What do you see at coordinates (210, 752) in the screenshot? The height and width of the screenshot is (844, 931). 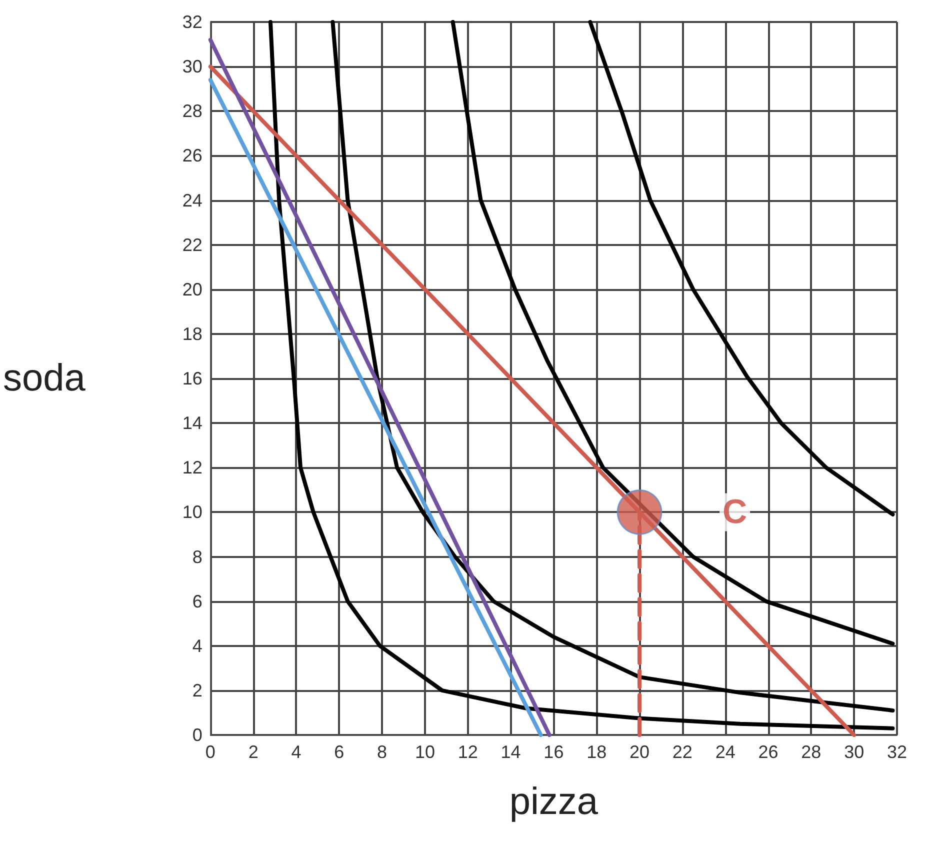 I see `x-tick-label: 0` at bounding box center [210, 752].